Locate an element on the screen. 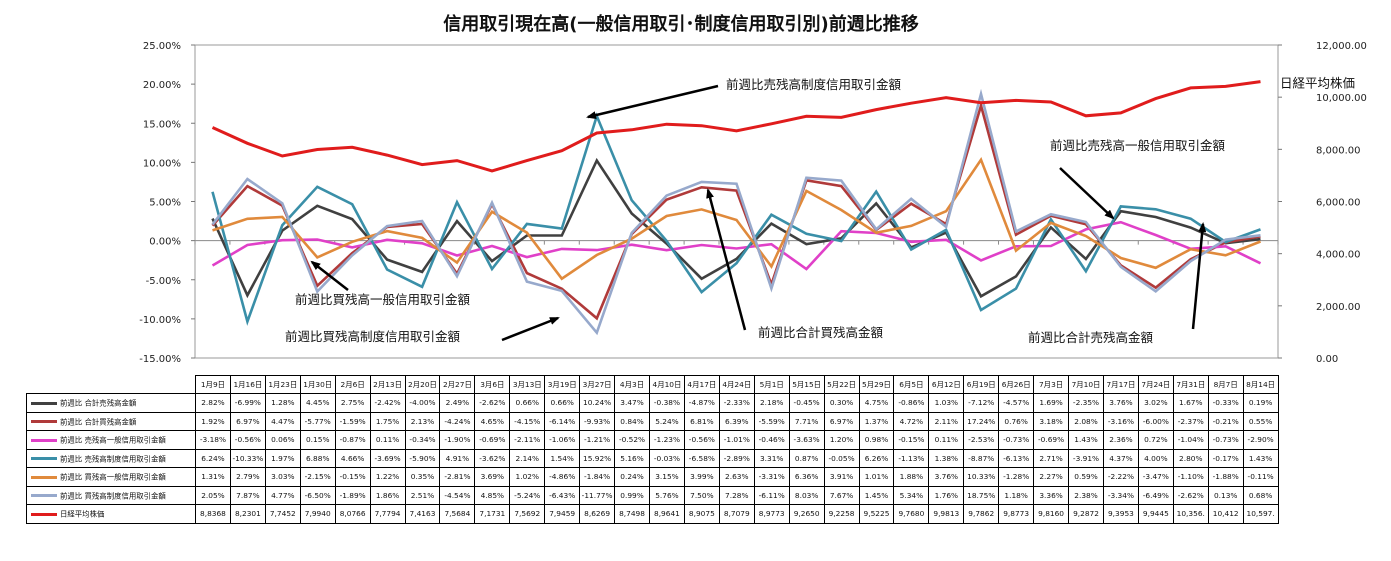 This screenshot has height=561, width=1391. data-label: 0.87% is located at coordinates (806, 458).